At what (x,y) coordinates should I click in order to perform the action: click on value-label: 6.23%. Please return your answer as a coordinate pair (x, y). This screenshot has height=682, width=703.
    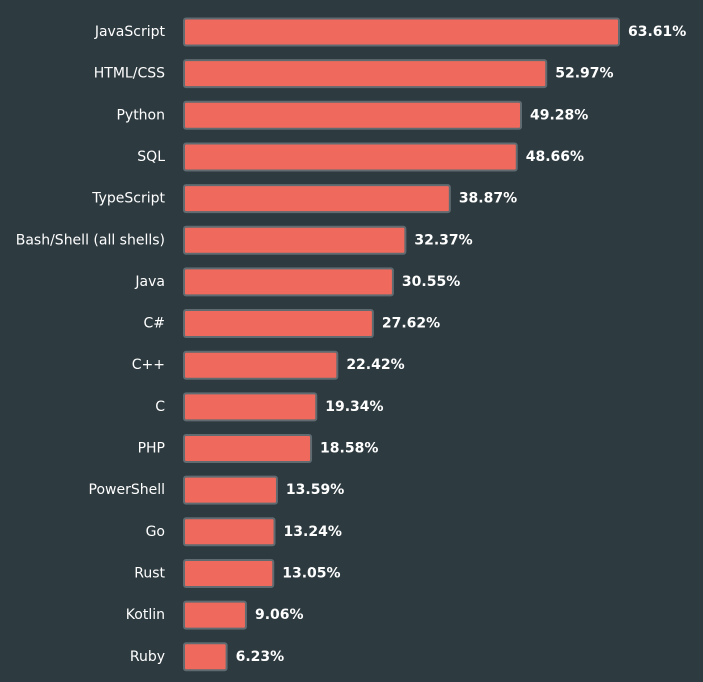
    Looking at the image, I should click on (260, 657).